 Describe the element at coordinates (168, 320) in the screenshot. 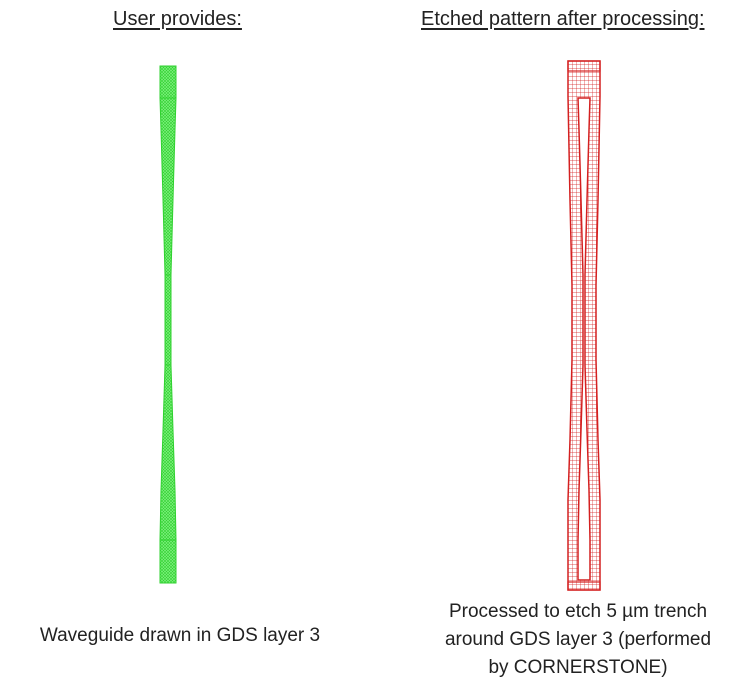

I see `waveguide-narrow-section` at that location.